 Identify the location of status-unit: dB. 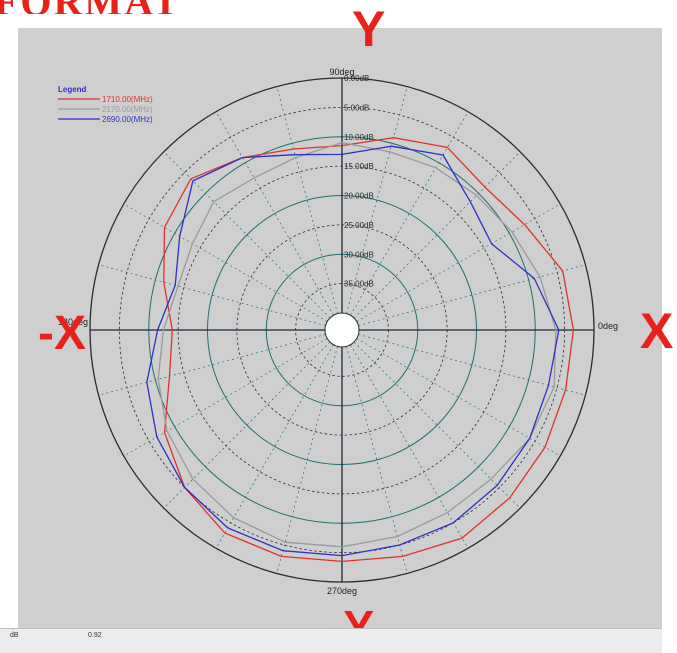
(14, 635).